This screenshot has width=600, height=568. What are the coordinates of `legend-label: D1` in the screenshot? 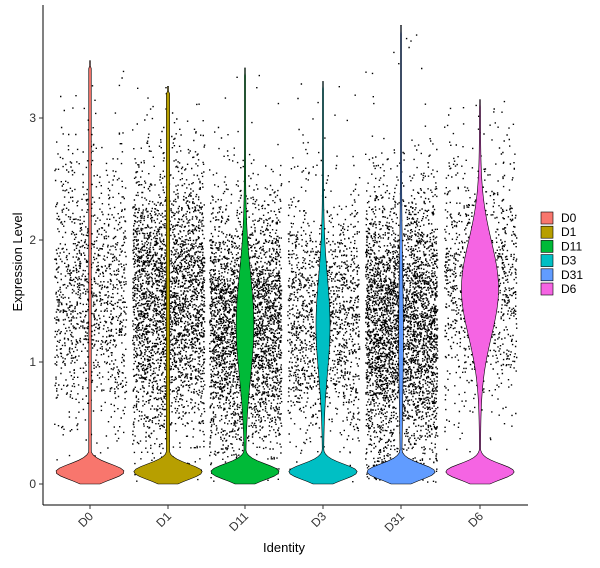 It's located at (569, 232).